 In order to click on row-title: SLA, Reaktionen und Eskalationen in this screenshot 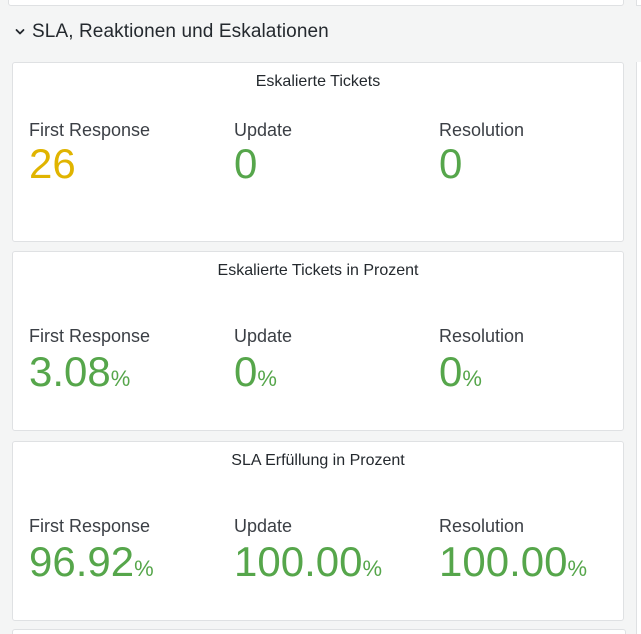, I will do `click(180, 31)`.